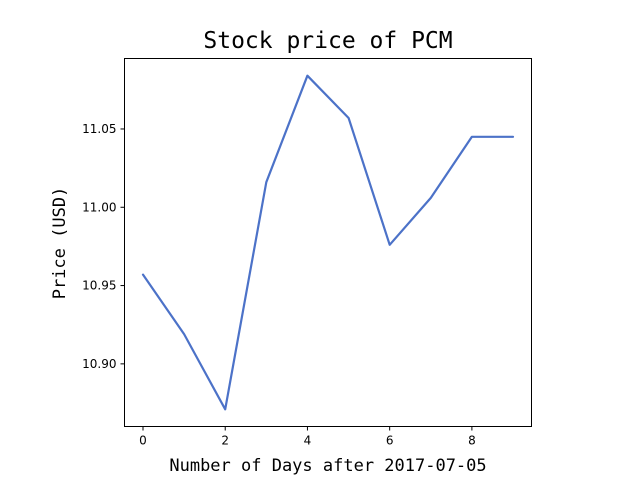 The height and width of the screenshot is (480, 640). What do you see at coordinates (60, 243) in the screenshot?
I see `y-axis-label: Price (USD)` at bounding box center [60, 243].